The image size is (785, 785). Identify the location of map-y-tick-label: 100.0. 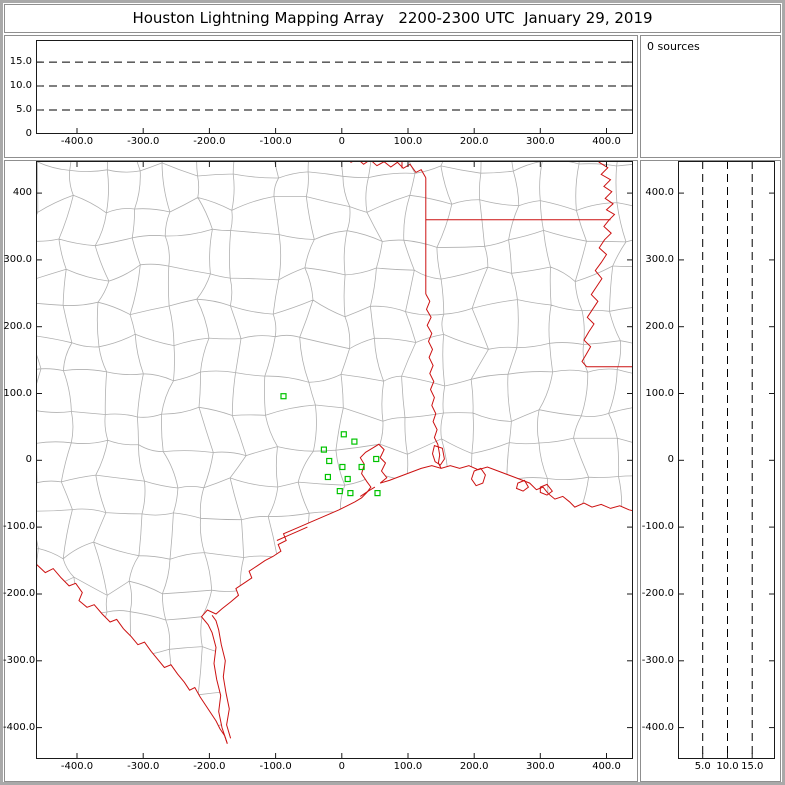
(17, 393).